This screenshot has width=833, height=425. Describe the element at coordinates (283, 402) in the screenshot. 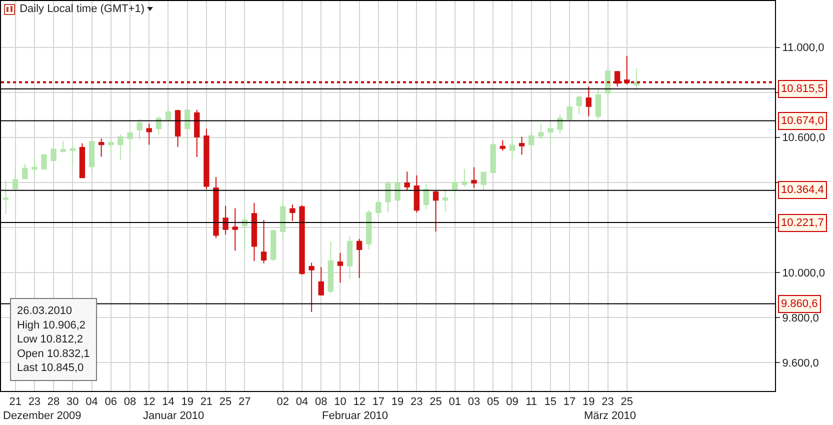

I see `x-tick-label: 02` at that location.